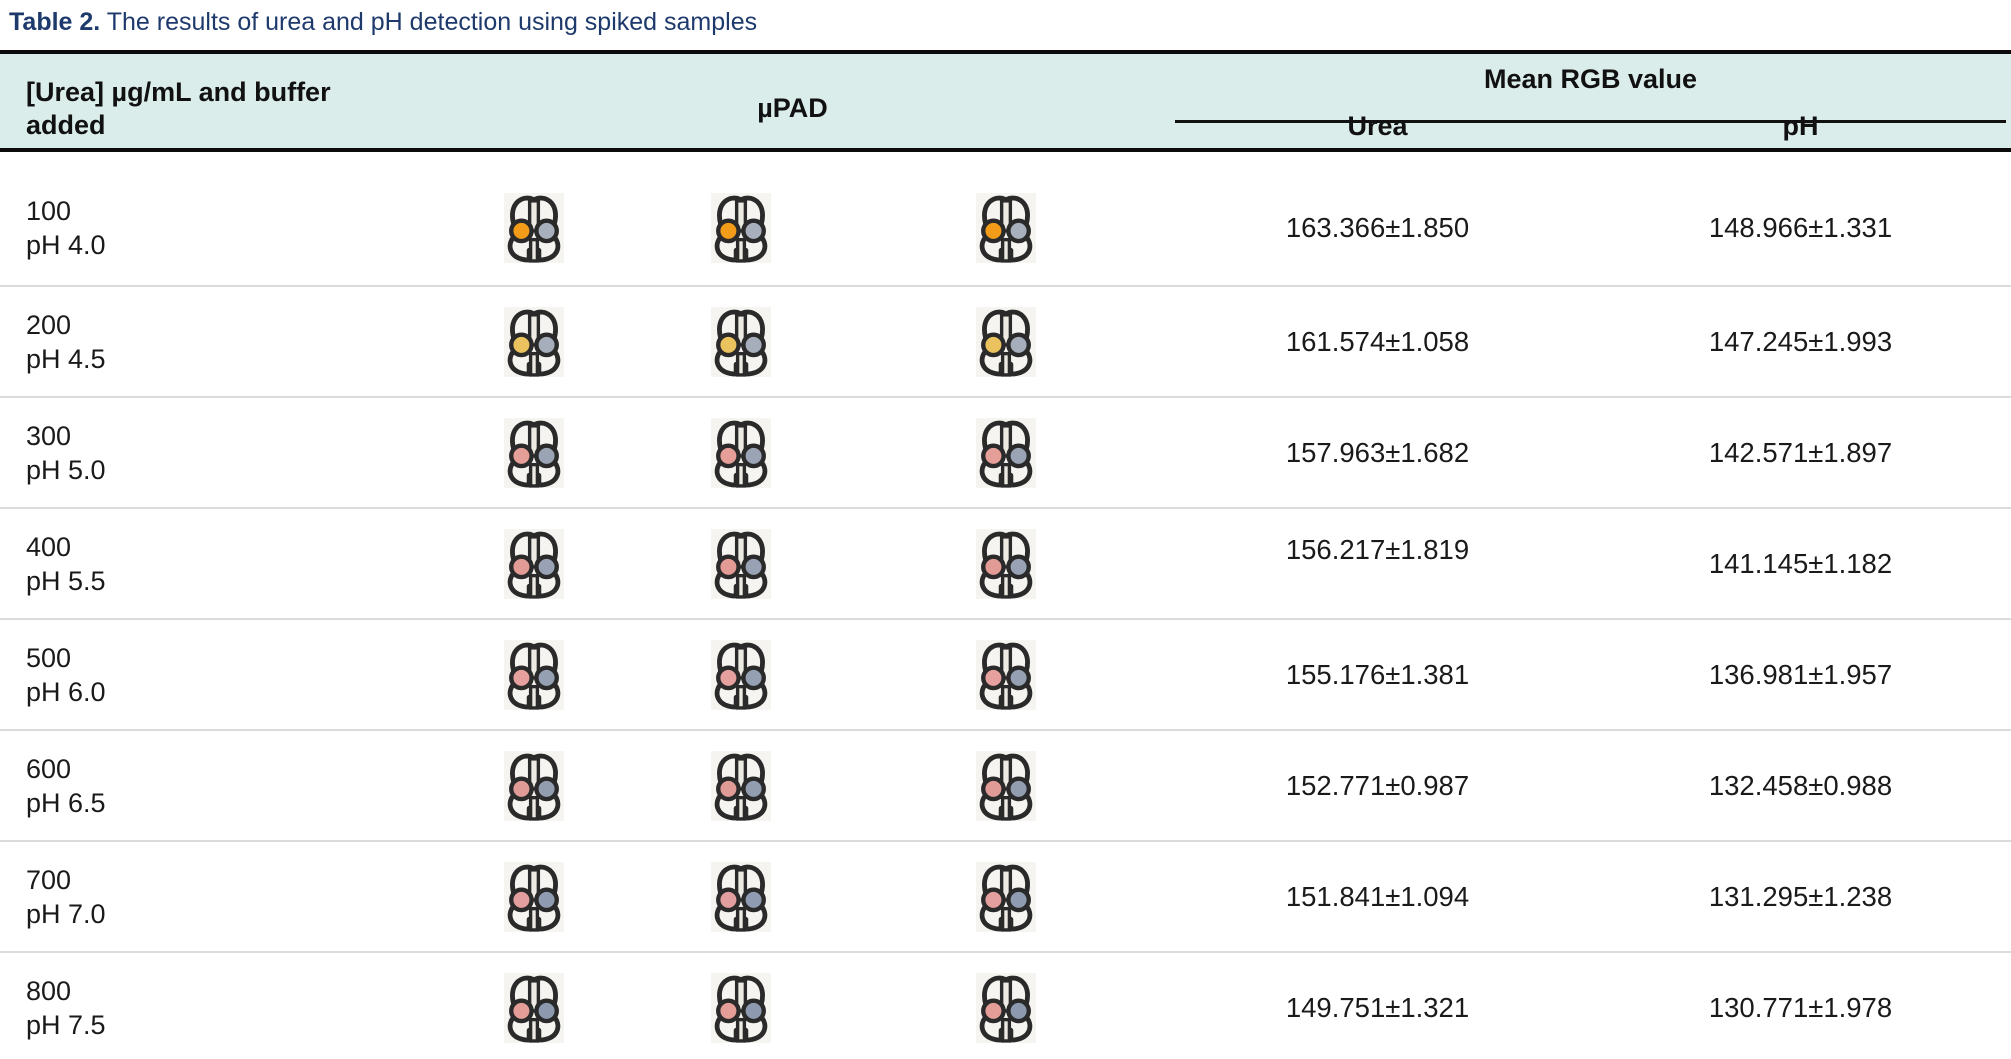 The height and width of the screenshot is (1059, 2011). Describe the element at coordinates (1800, 341) in the screenshot. I see `mean-rgb-ph-cell: 147.245±1.993` at that location.